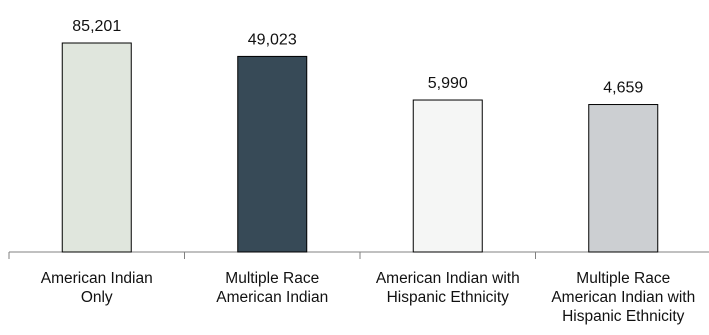 This screenshot has width=709, height=335. I want to click on data-label: 49,023, so click(272, 39).